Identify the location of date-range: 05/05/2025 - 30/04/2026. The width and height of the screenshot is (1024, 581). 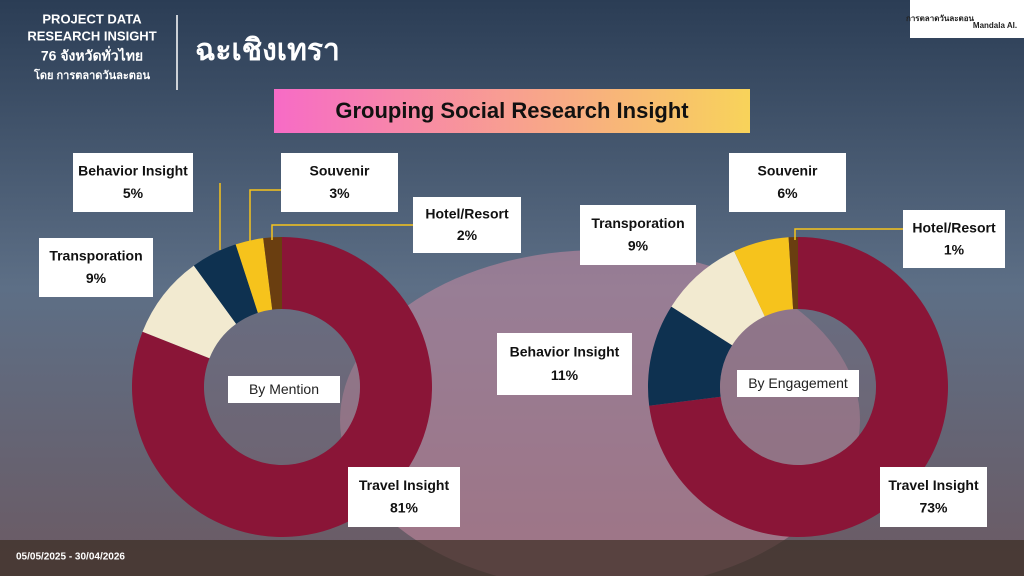
(70, 557).